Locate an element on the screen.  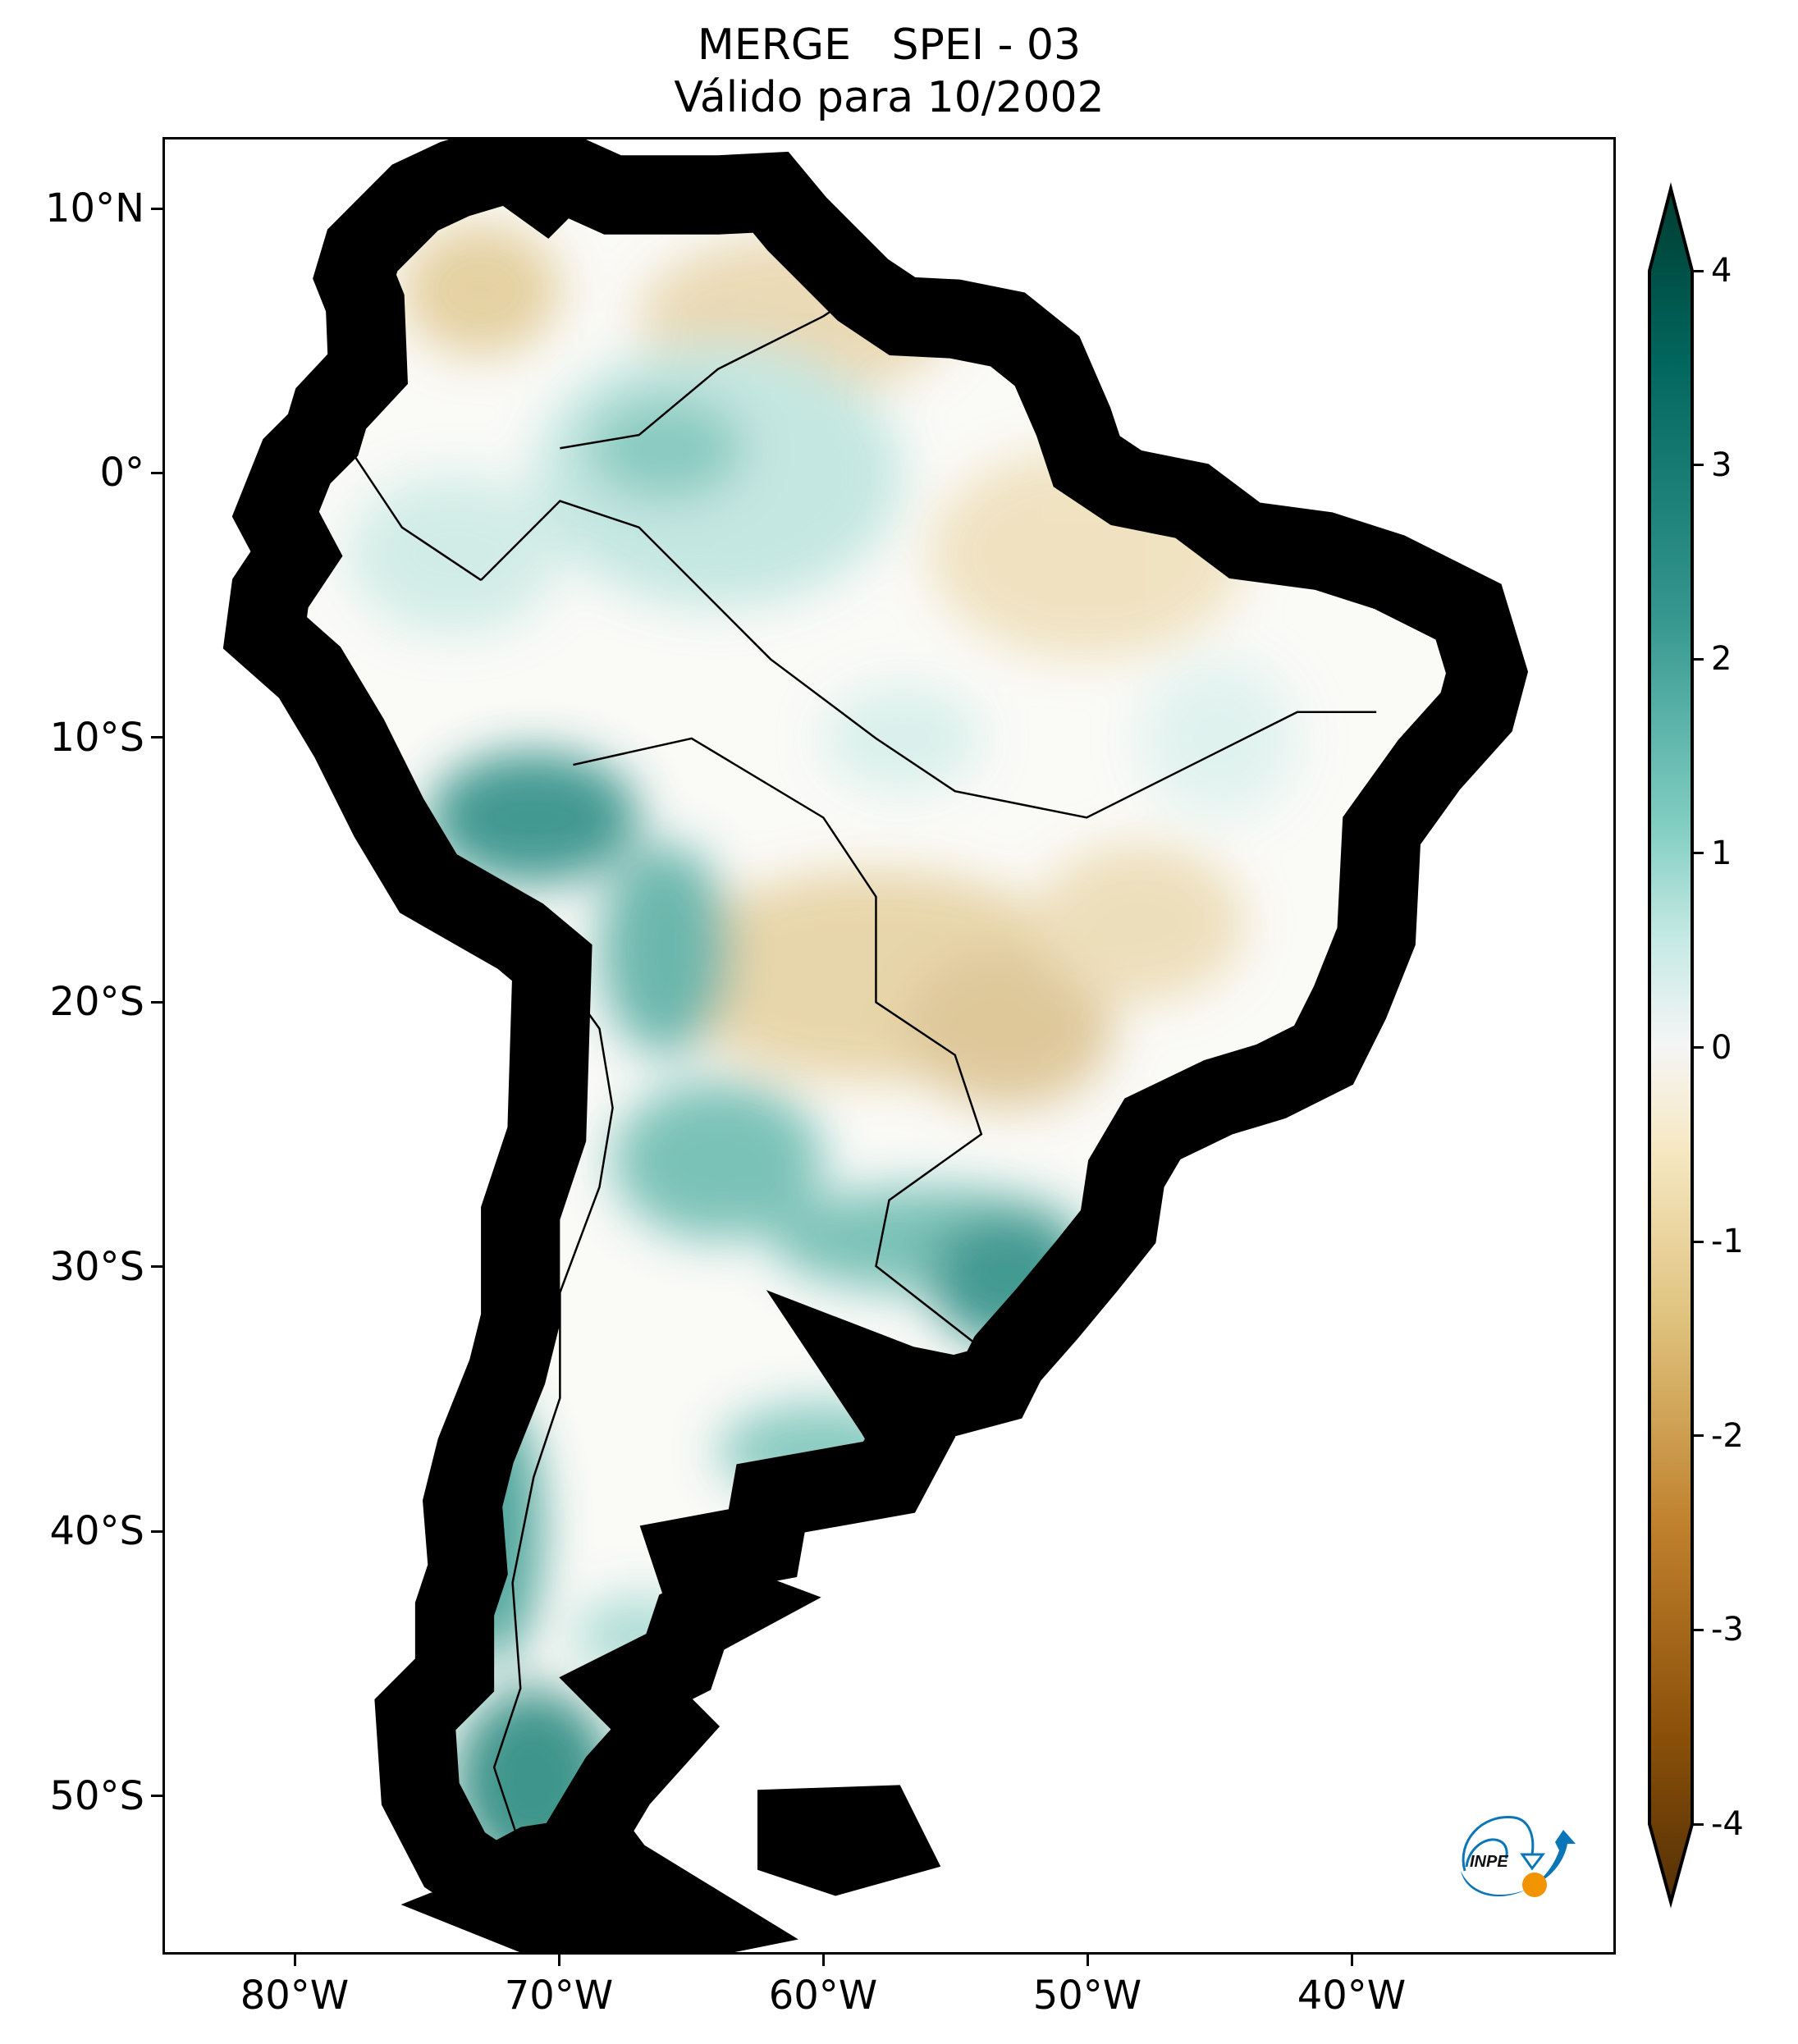
colorbar-tick-label: -4 is located at coordinates (1727, 1824).